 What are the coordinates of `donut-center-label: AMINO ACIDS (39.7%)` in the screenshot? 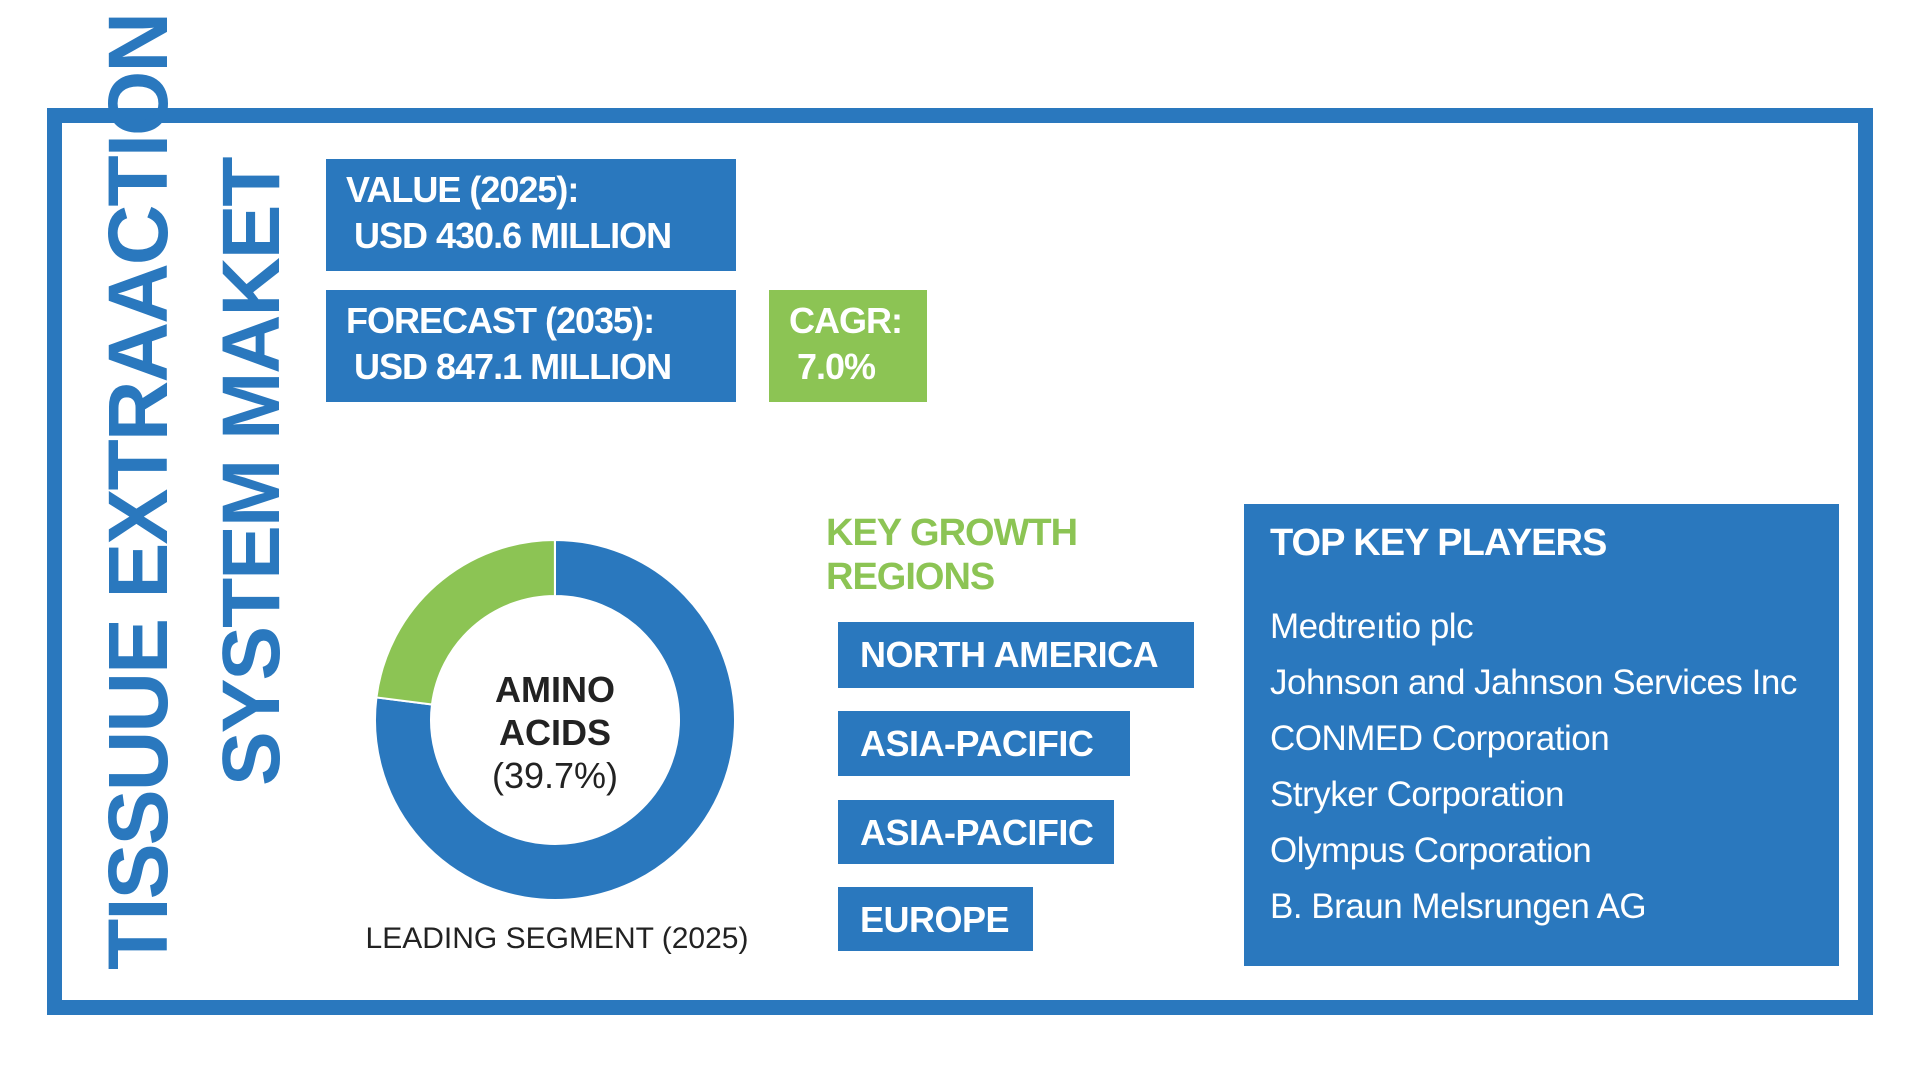 It's located at (555, 732).